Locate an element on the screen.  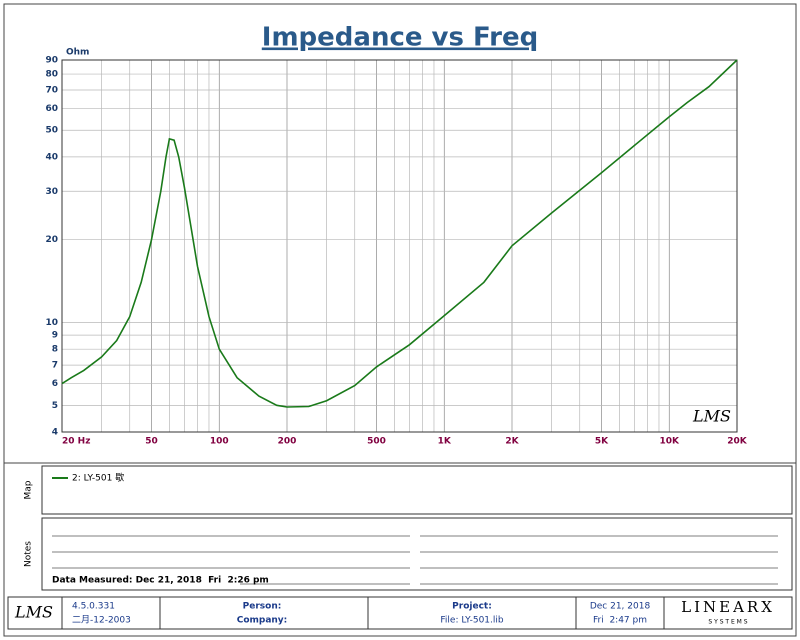
notes-panel is located at coordinates (417, 554).